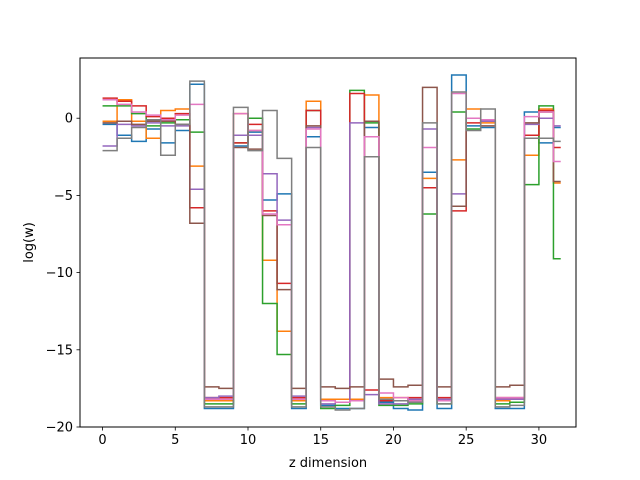 This screenshot has width=640, height=480. What do you see at coordinates (393, 440) in the screenshot?
I see `x-tick-label: 20` at bounding box center [393, 440].